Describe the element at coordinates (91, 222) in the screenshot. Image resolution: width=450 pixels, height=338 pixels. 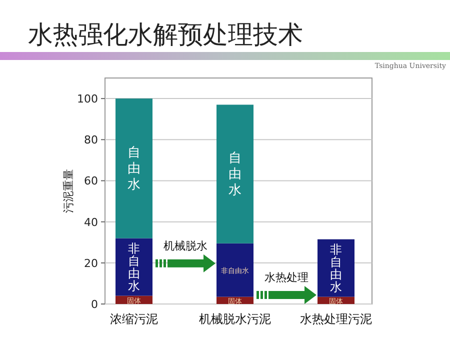
I see `y-tick-label: 40` at that location.